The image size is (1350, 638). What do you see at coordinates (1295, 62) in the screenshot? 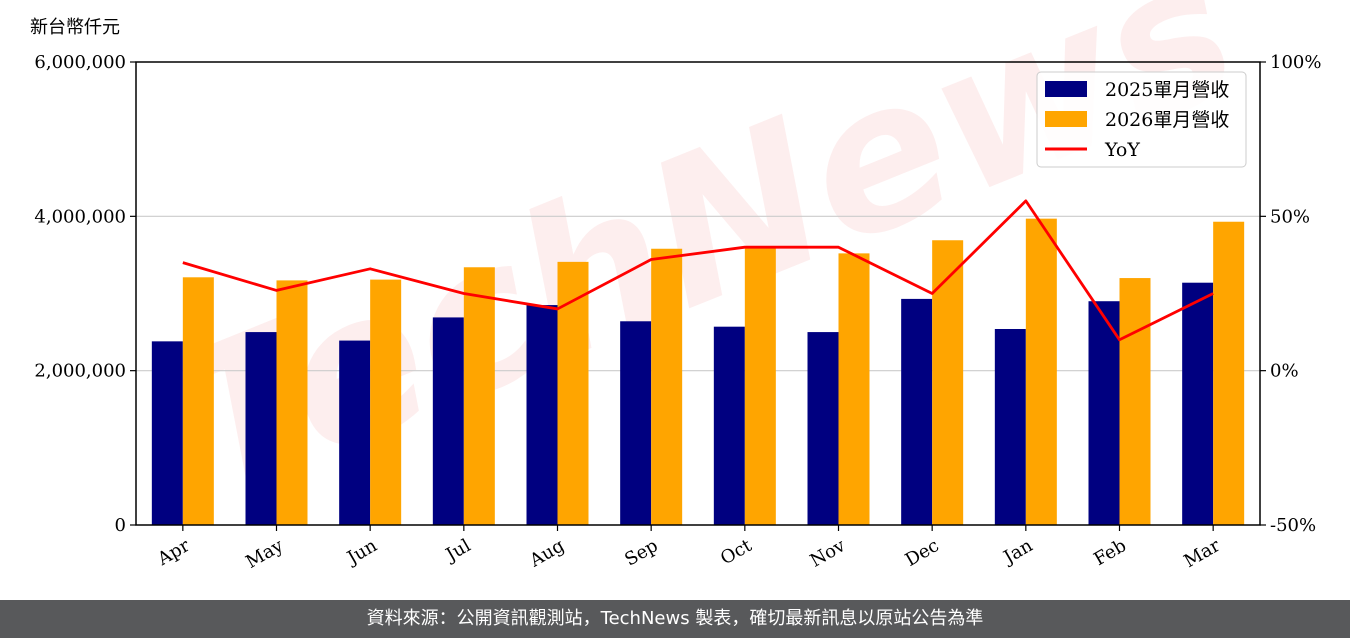
I see `right-axis-tick-label: 100%` at bounding box center [1295, 62].